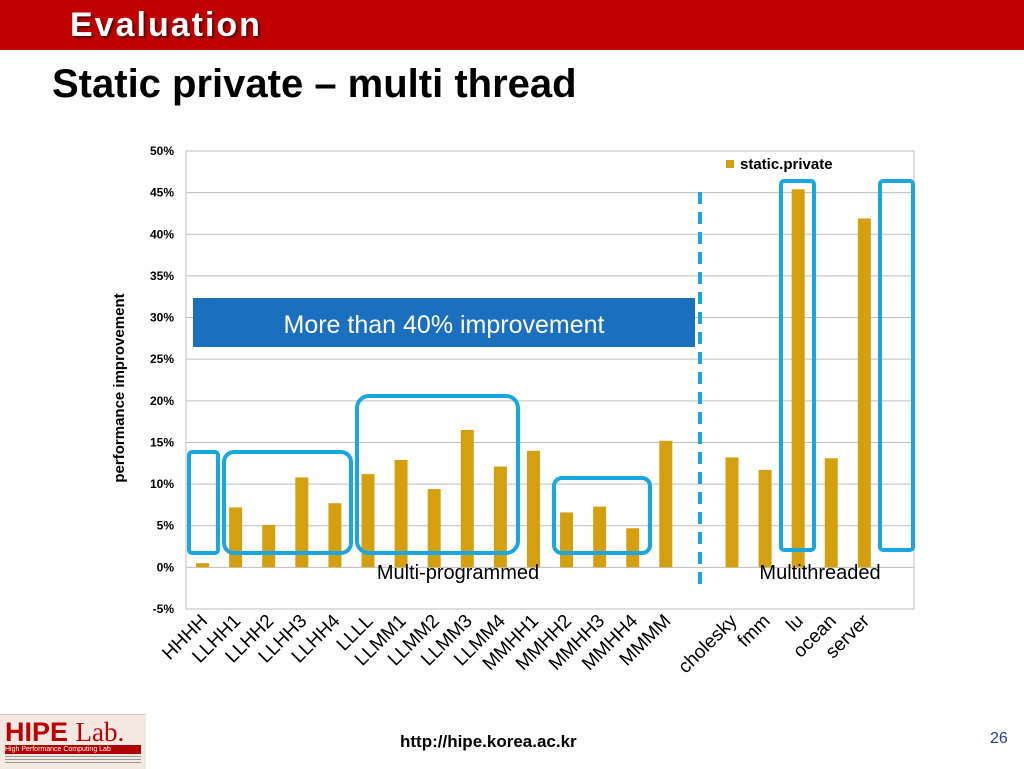  What do you see at coordinates (666, 504) in the screenshot?
I see `bar-mmmm` at bounding box center [666, 504].